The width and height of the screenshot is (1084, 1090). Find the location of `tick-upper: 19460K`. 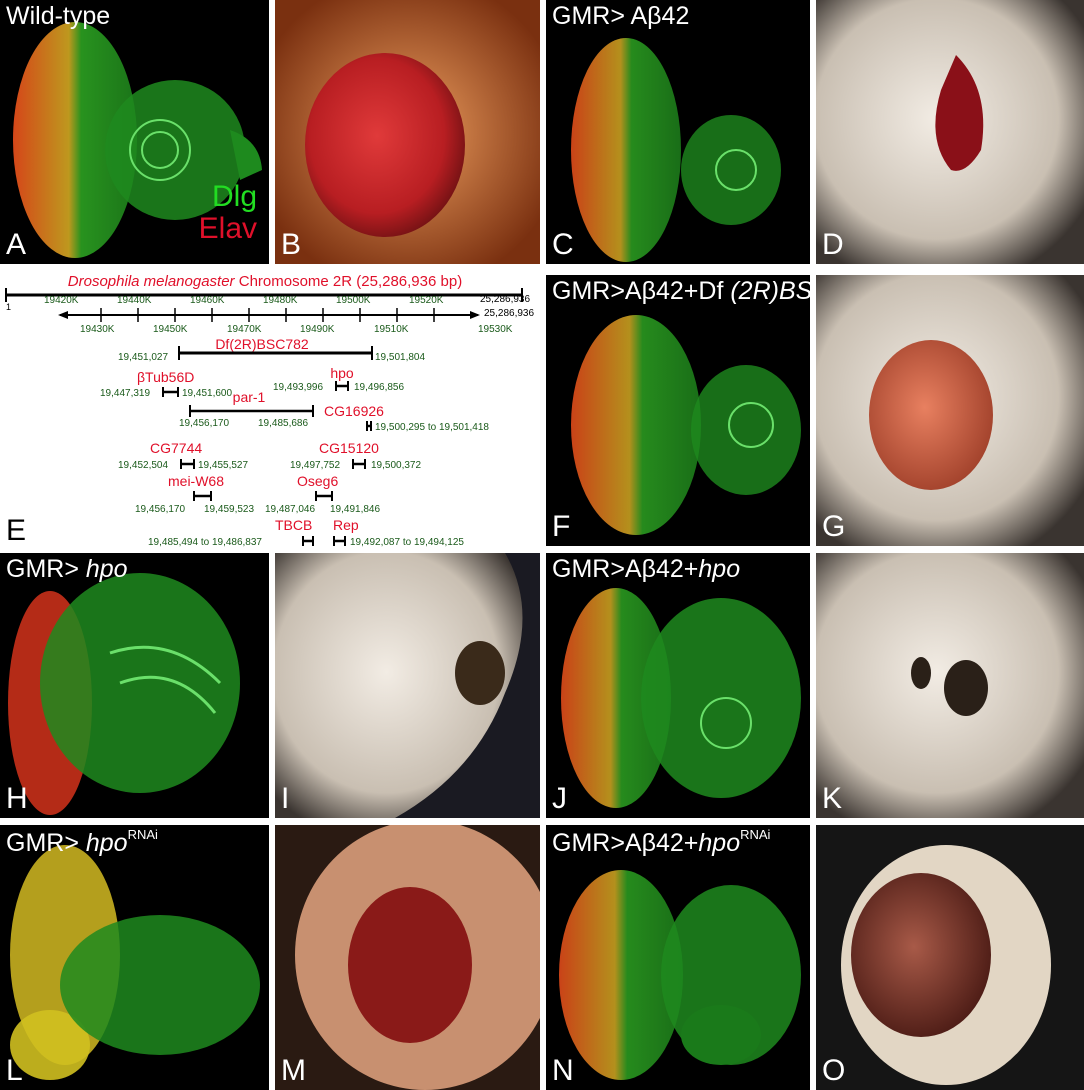

tick-upper: 19460K is located at coordinates (207, 300).